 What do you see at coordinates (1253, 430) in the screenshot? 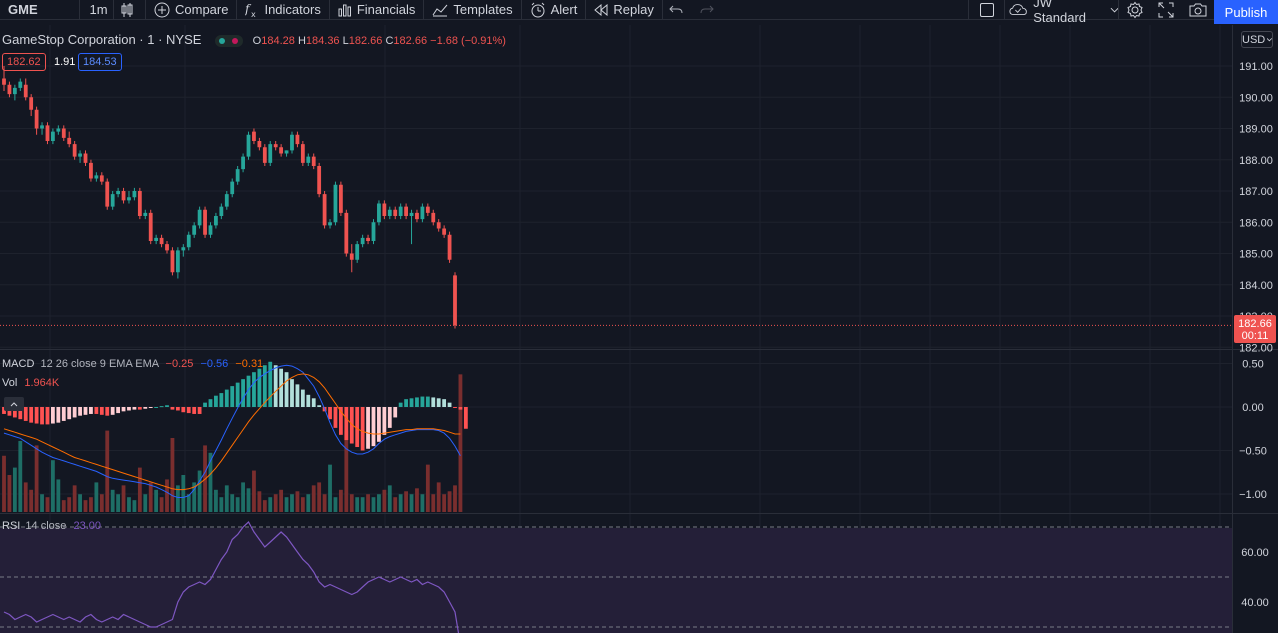
I see `macd-axis: 0.50 0.00 −0.50 −1.00` at bounding box center [1253, 430].